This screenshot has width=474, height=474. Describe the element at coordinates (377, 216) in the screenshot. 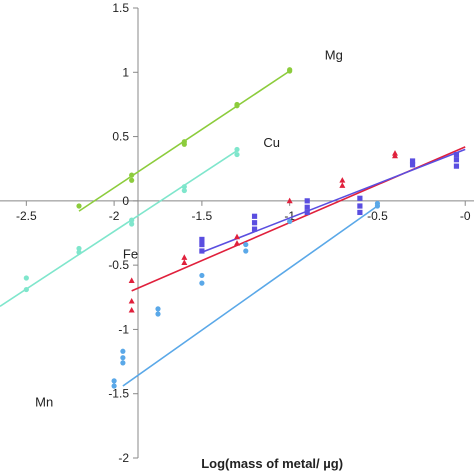

I see `x-tick-label: -0.5` at that location.